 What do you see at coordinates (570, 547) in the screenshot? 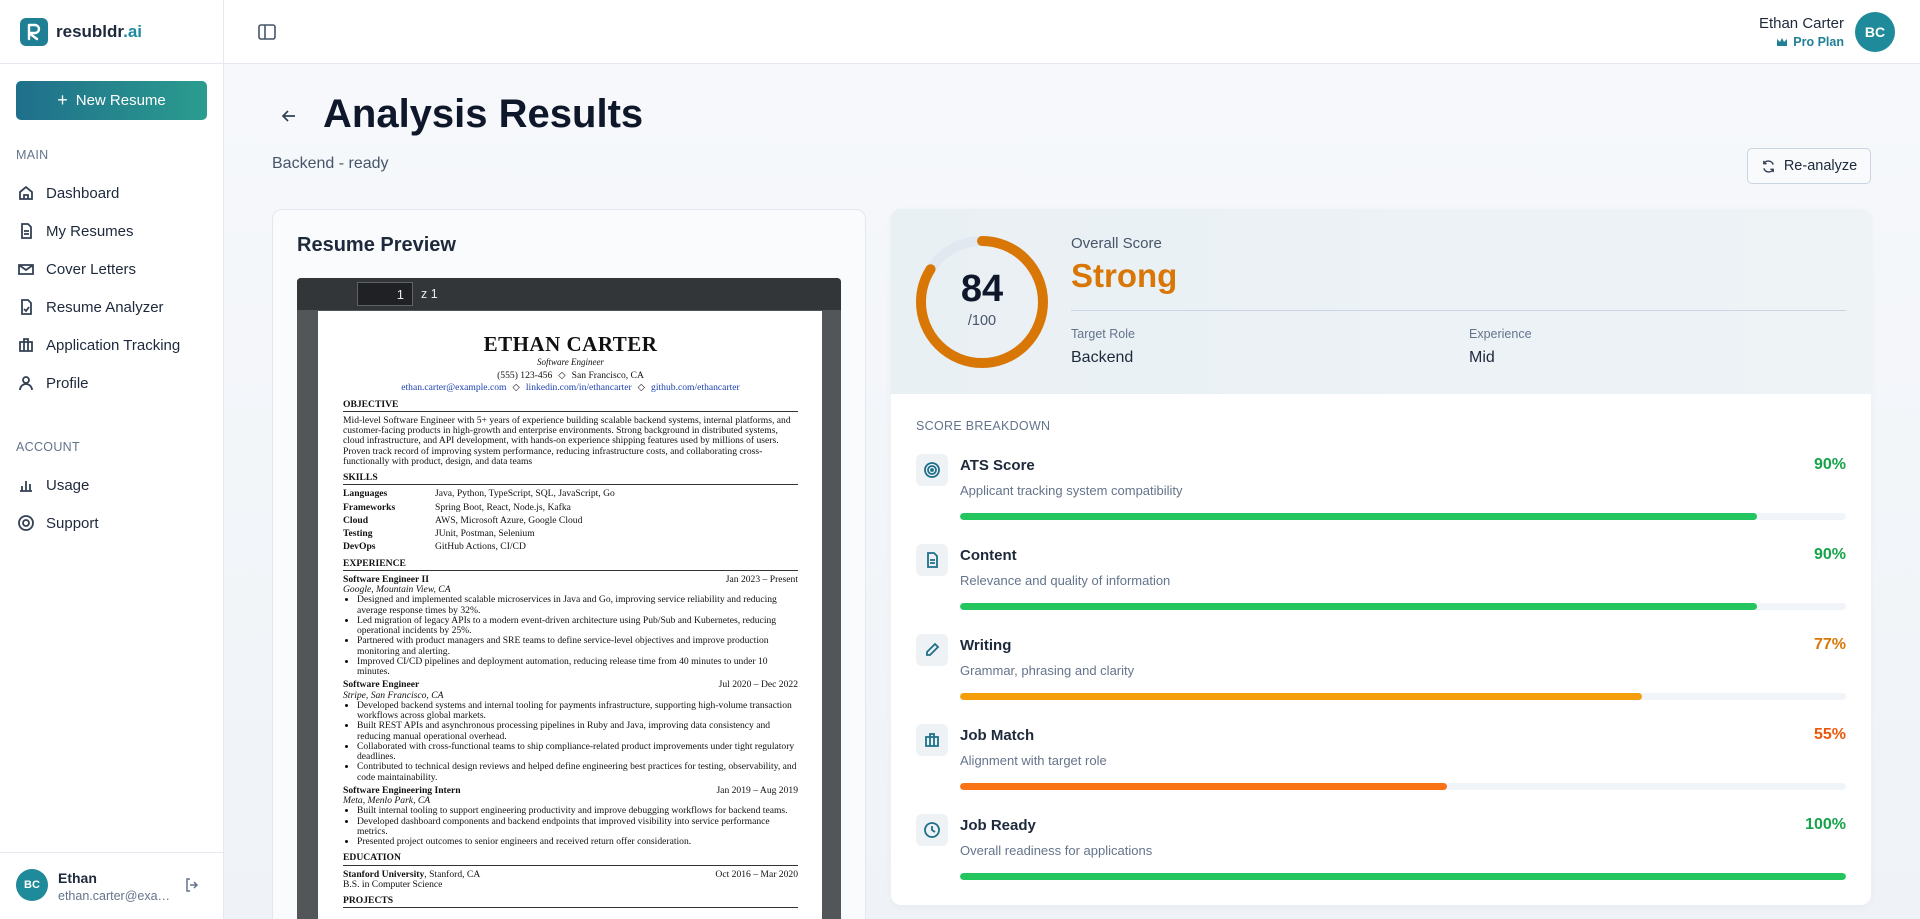
I see `skill-row: DevOps GitHub Actions, CI/CD` at bounding box center [570, 547].